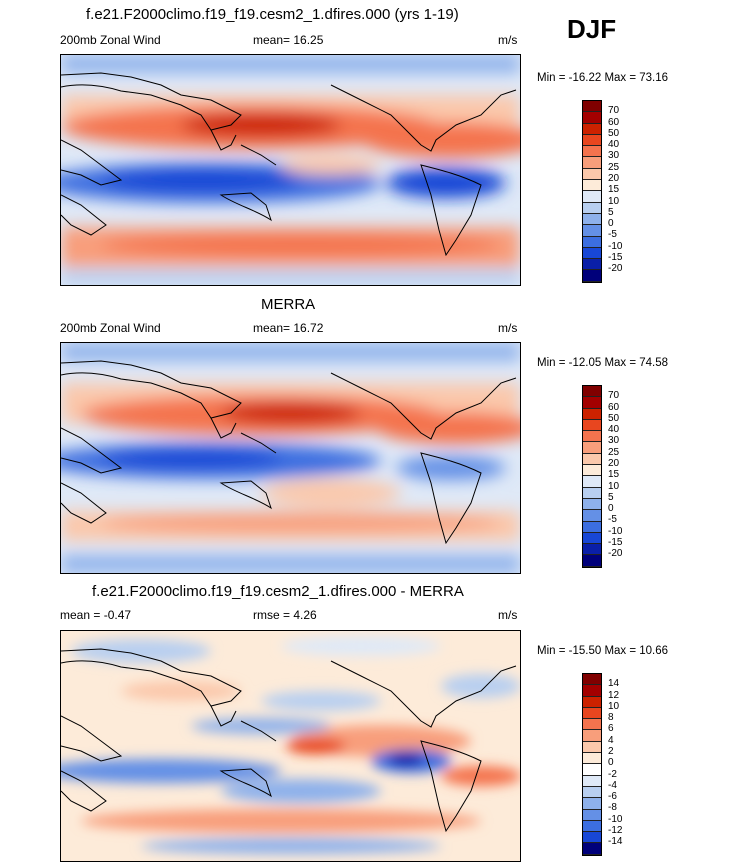  I want to click on panel2-colorbar-swatches, so click(592, 476).